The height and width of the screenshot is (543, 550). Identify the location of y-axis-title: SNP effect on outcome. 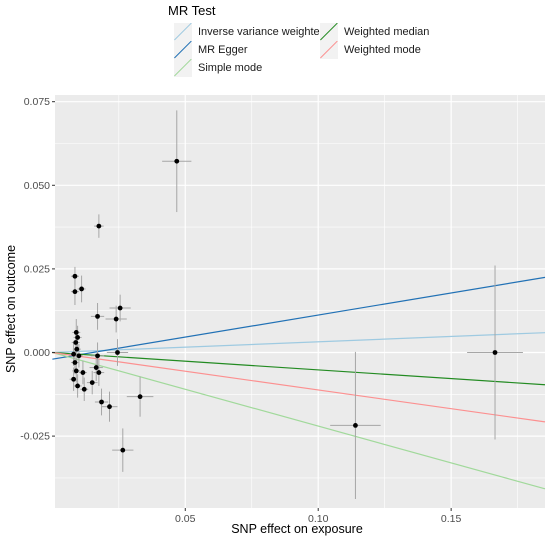
(11, 309).